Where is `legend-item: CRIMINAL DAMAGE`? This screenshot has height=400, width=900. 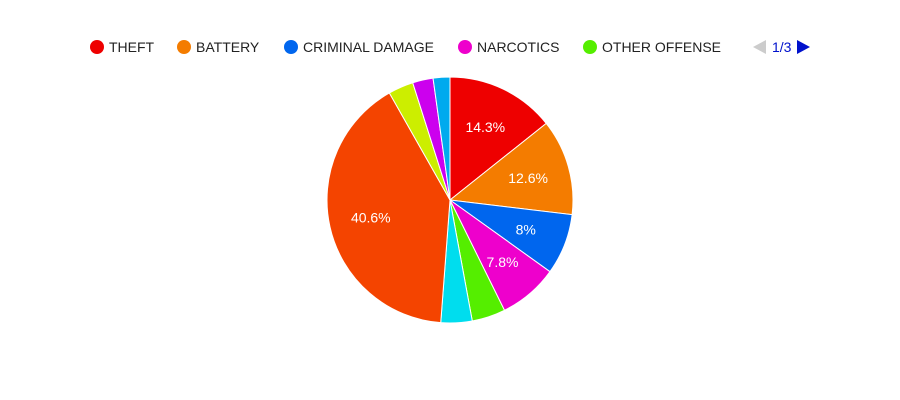
legend-item: CRIMINAL DAMAGE is located at coordinates (359, 47).